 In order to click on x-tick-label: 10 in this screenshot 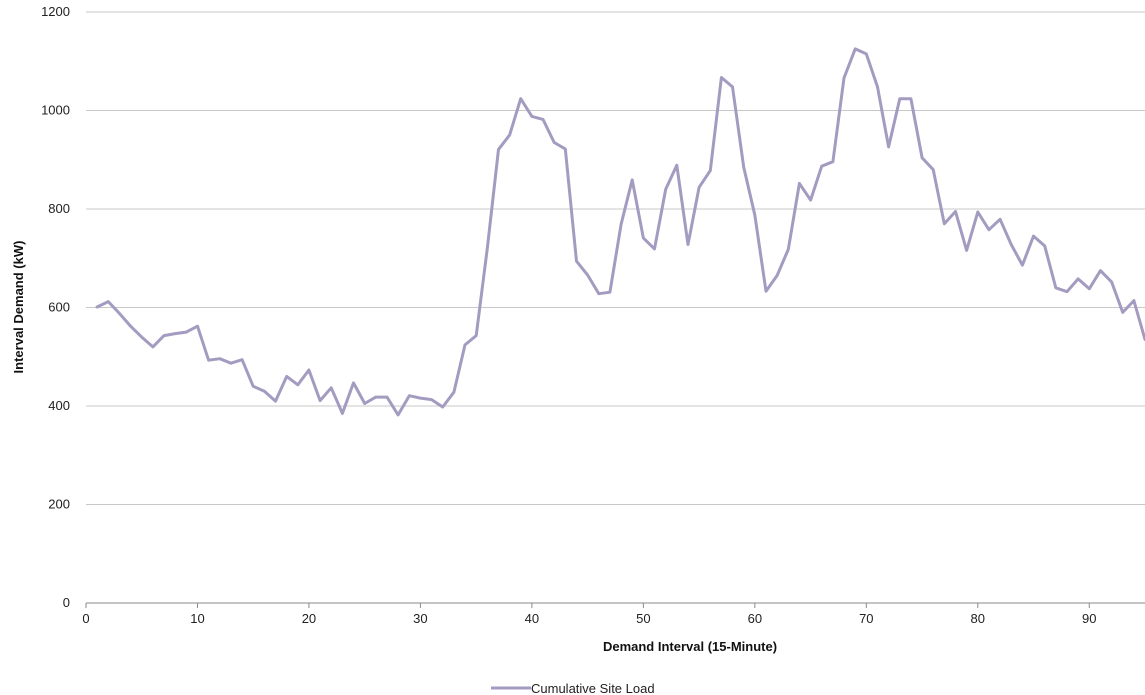, I will do `click(197, 618)`.